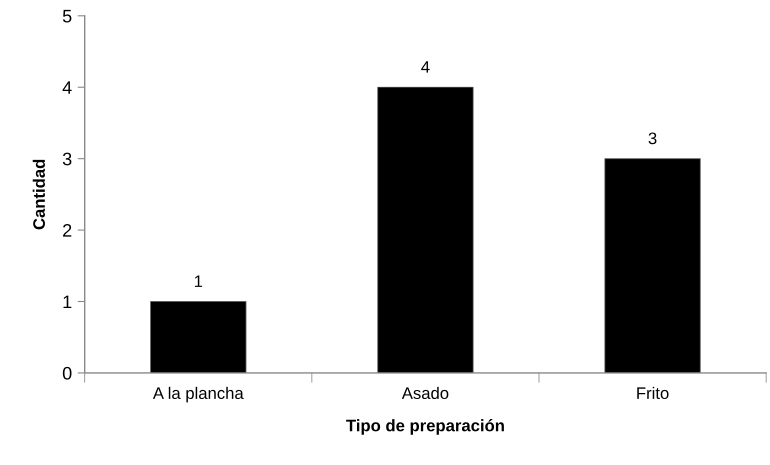 This screenshot has height=465, width=770. Describe the element at coordinates (67, 230) in the screenshot. I see `y-tick-label: 2` at that location.